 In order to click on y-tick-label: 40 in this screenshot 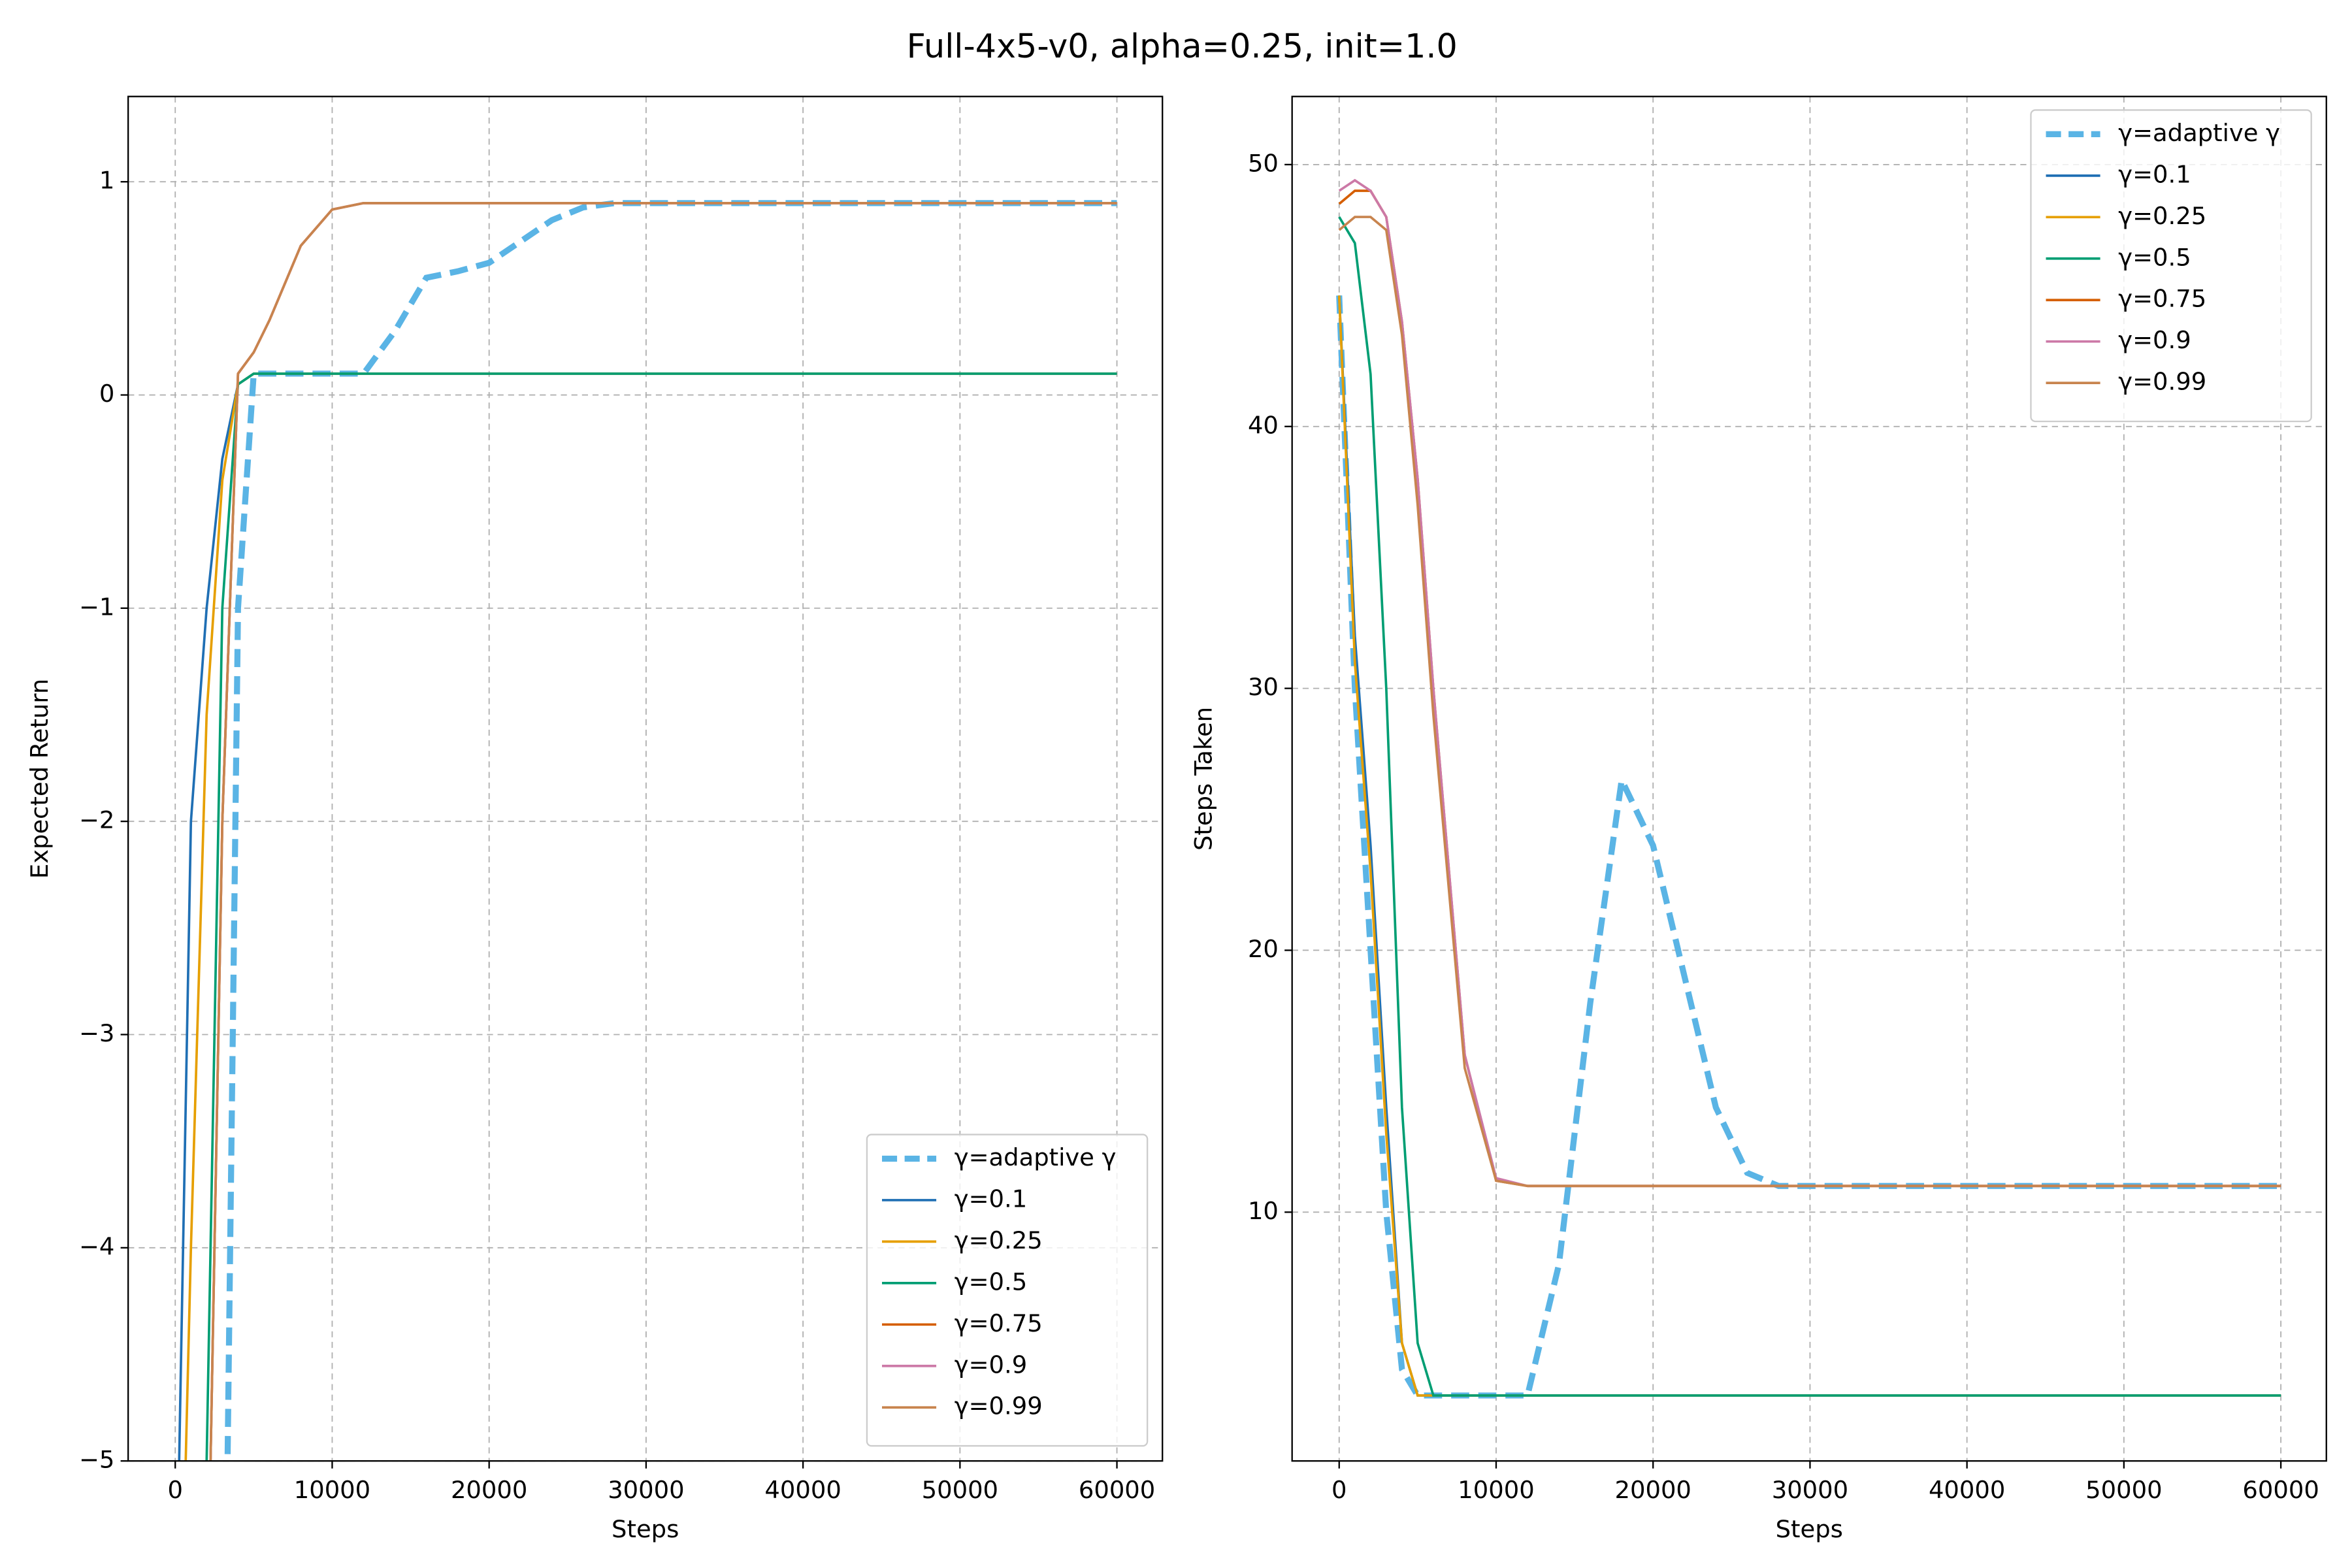, I will do `click(1263, 425)`.